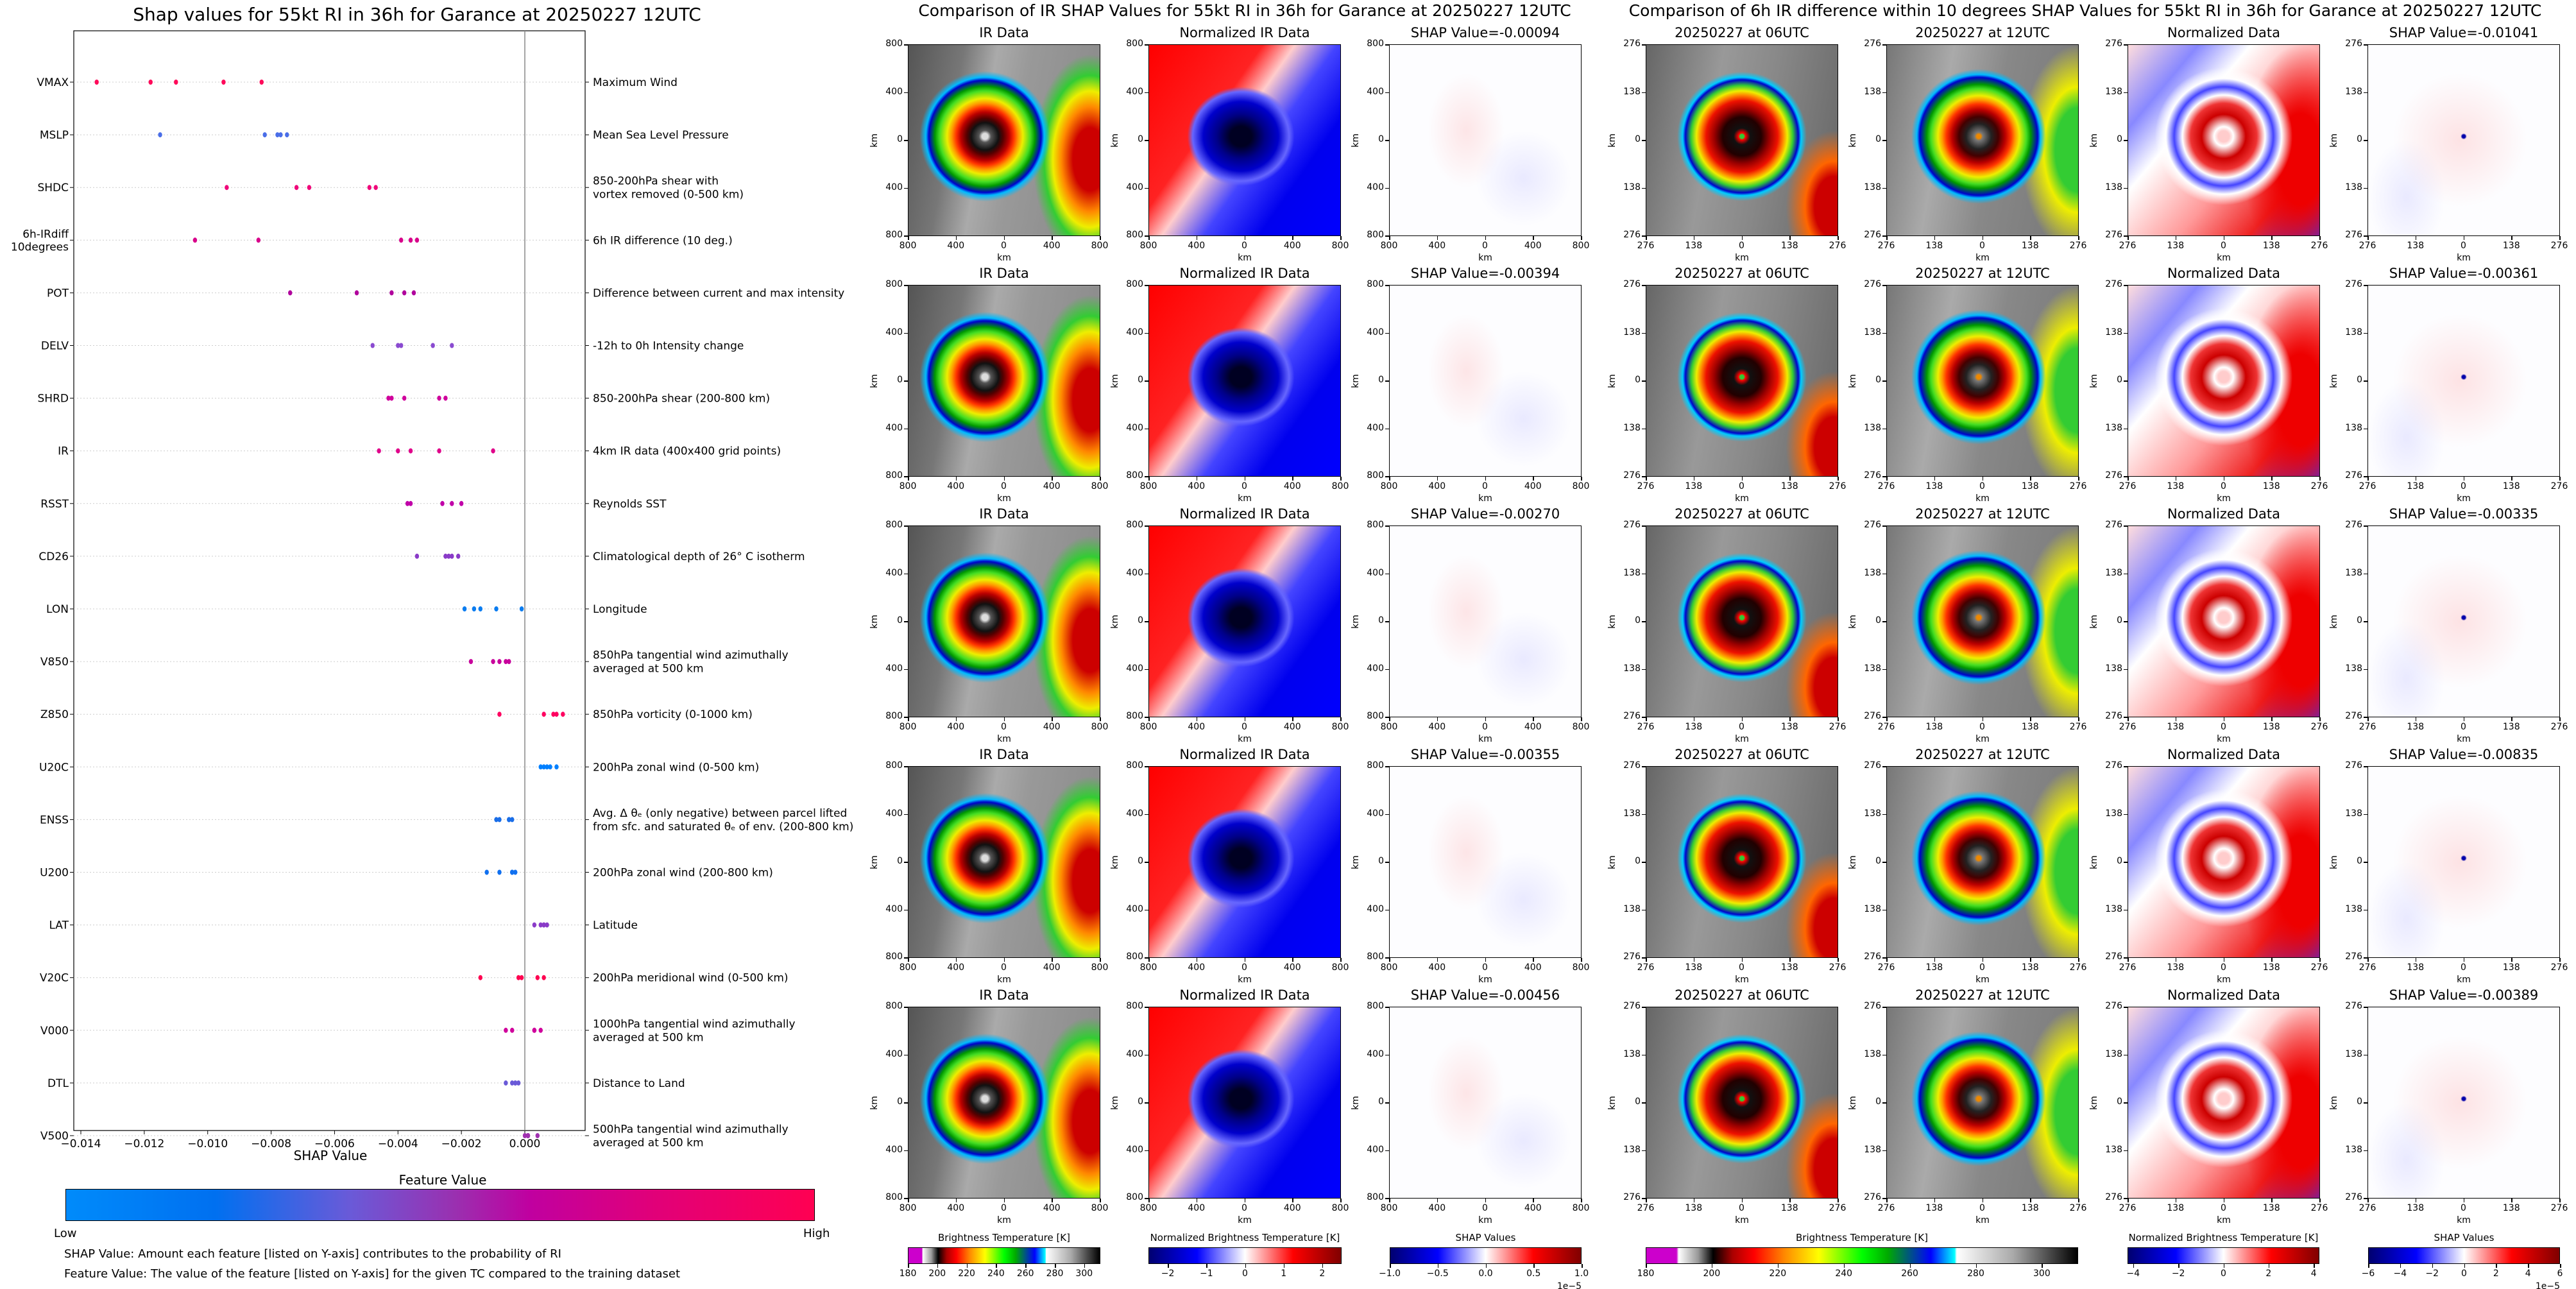 Image resolution: width=2576 pixels, height=1289 pixels. What do you see at coordinates (648, 670) in the screenshot?
I see `feature-description-line: averaged at 500 km` at bounding box center [648, 670].